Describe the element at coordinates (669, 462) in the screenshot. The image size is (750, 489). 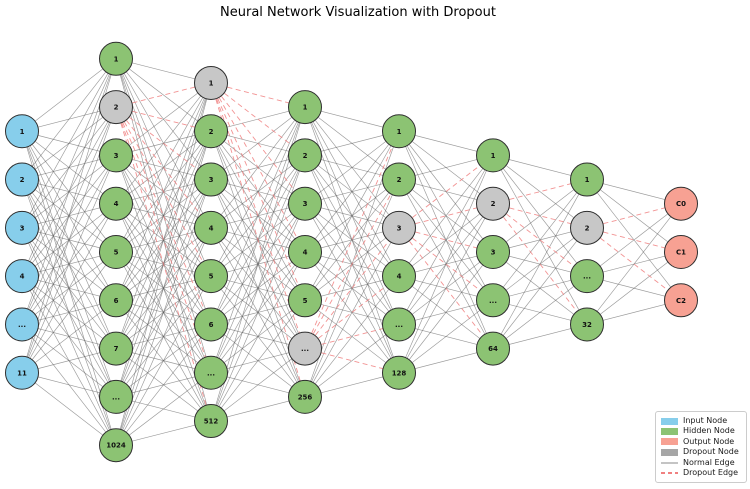
I see `legend-line-swatch` at that location.